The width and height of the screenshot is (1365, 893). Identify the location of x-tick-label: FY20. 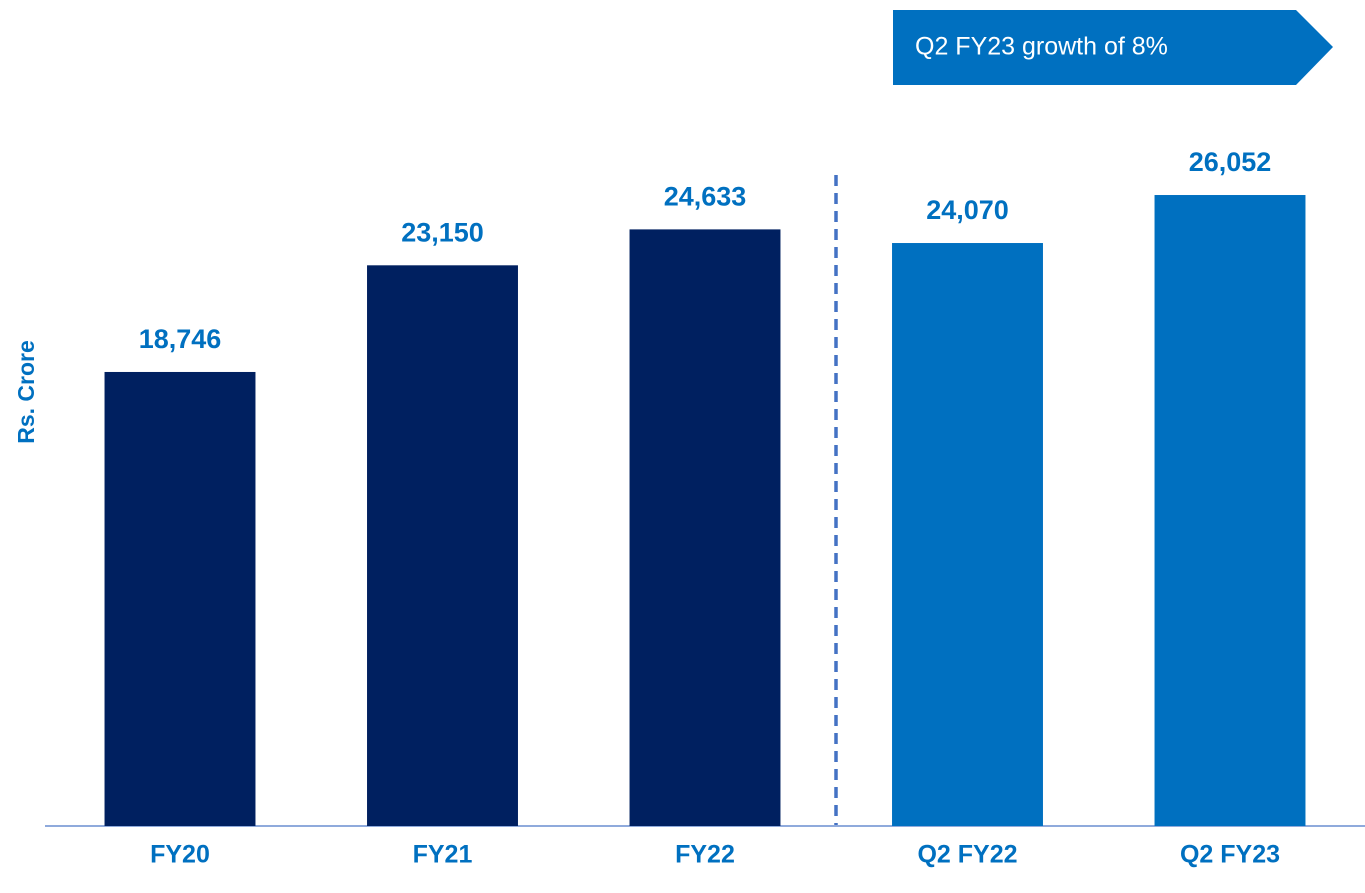
(180, 855).